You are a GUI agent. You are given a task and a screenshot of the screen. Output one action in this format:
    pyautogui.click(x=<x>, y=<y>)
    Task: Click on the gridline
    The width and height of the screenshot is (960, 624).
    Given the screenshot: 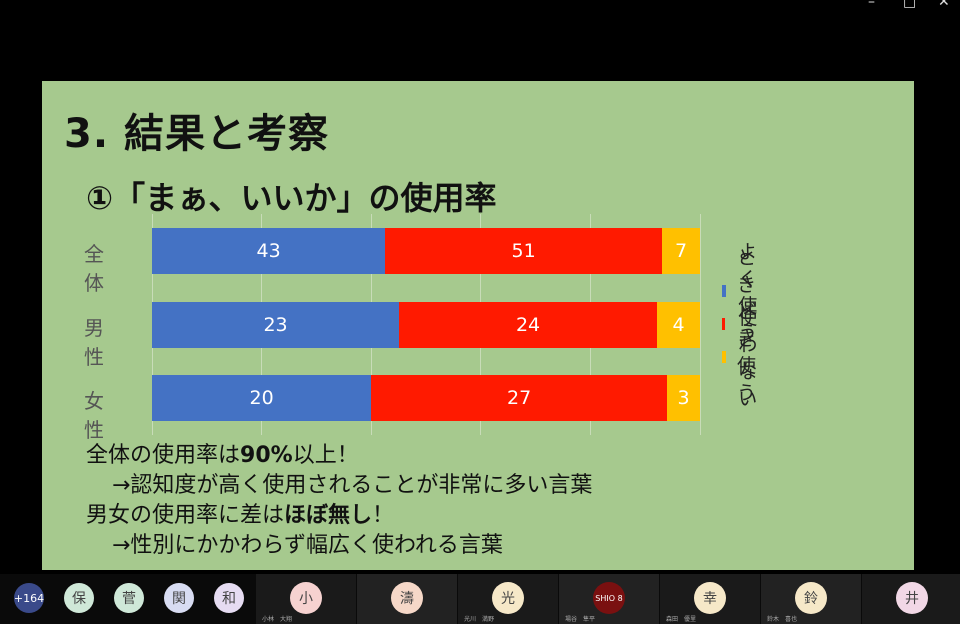 What is the action you would take?
    pyautogui.click(x=700, y=324)
    